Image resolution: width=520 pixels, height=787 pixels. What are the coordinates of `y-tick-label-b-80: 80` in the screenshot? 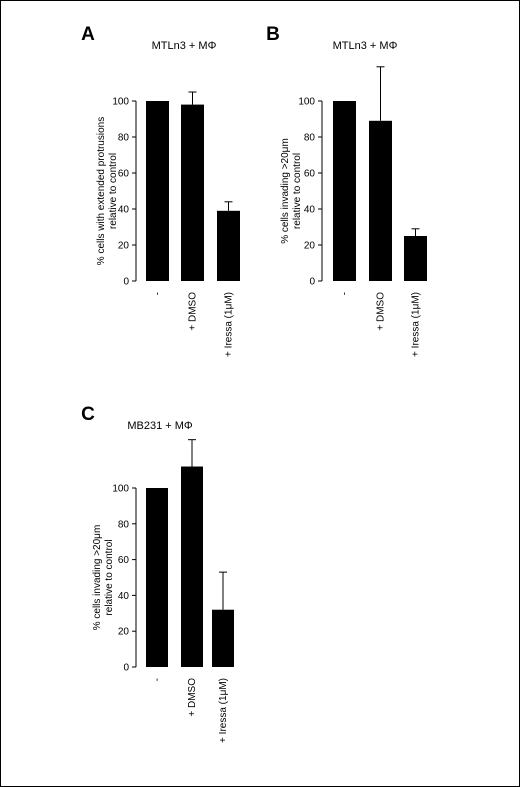 It's located at (310, 138).